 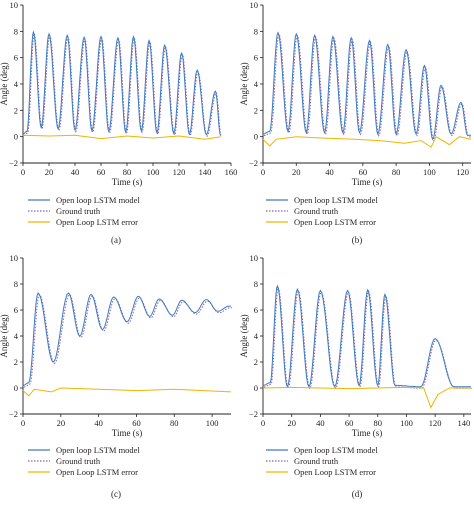 What do you see at coordinates (357, 240) in the screenshot?
I see `panel-label: (b)` at bounding box center [357, 240].